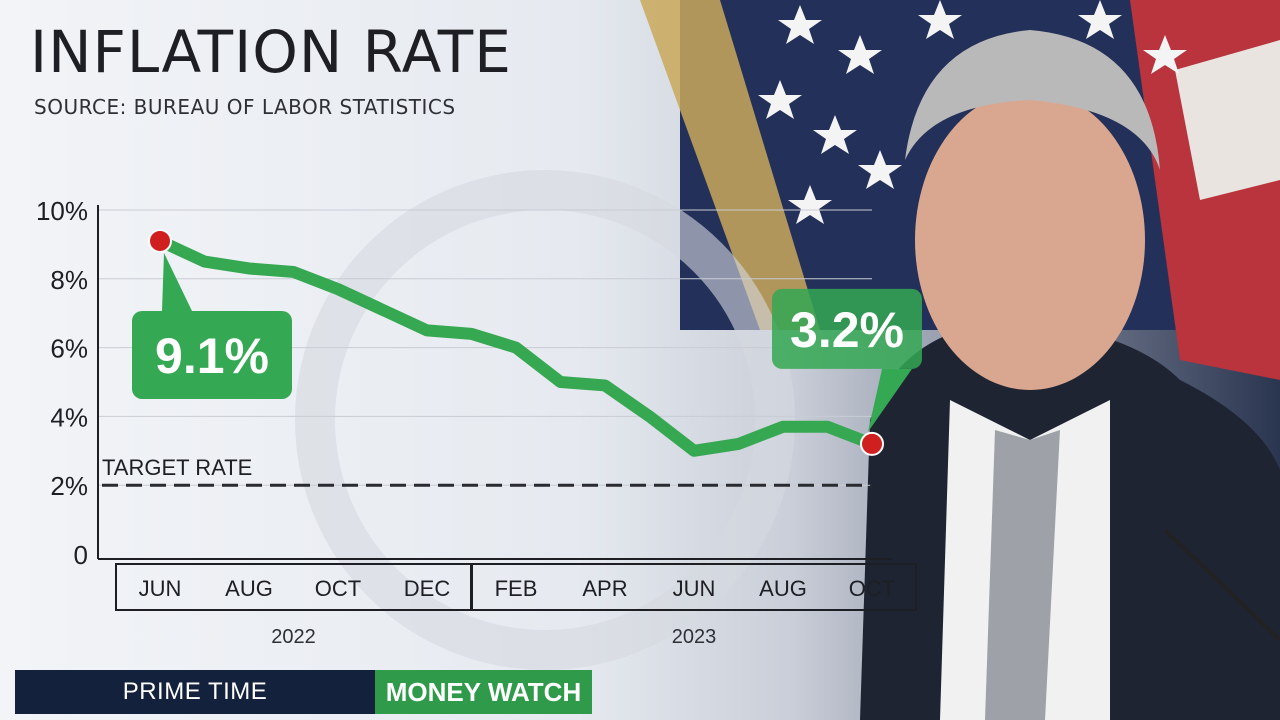 The height and width of the screenshot is (720, 1280). Describe the element at coordinates (694, 637) in the screenshot. I see `year-label: 2023` at that location.